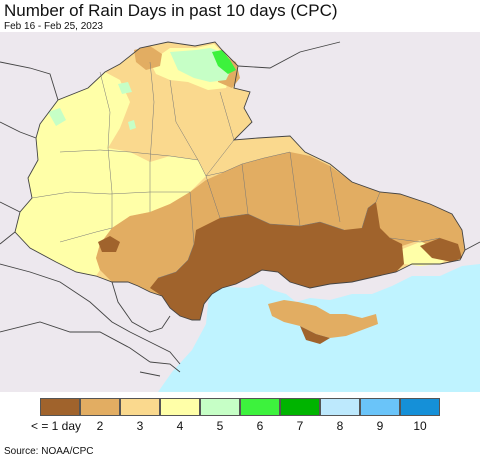 The width and height of the screenshot is (480, 460). What do you see at coordinates (420, 426) in the screenshot?
I see `legend-label-10: 10` at bounding box center [420, 426].